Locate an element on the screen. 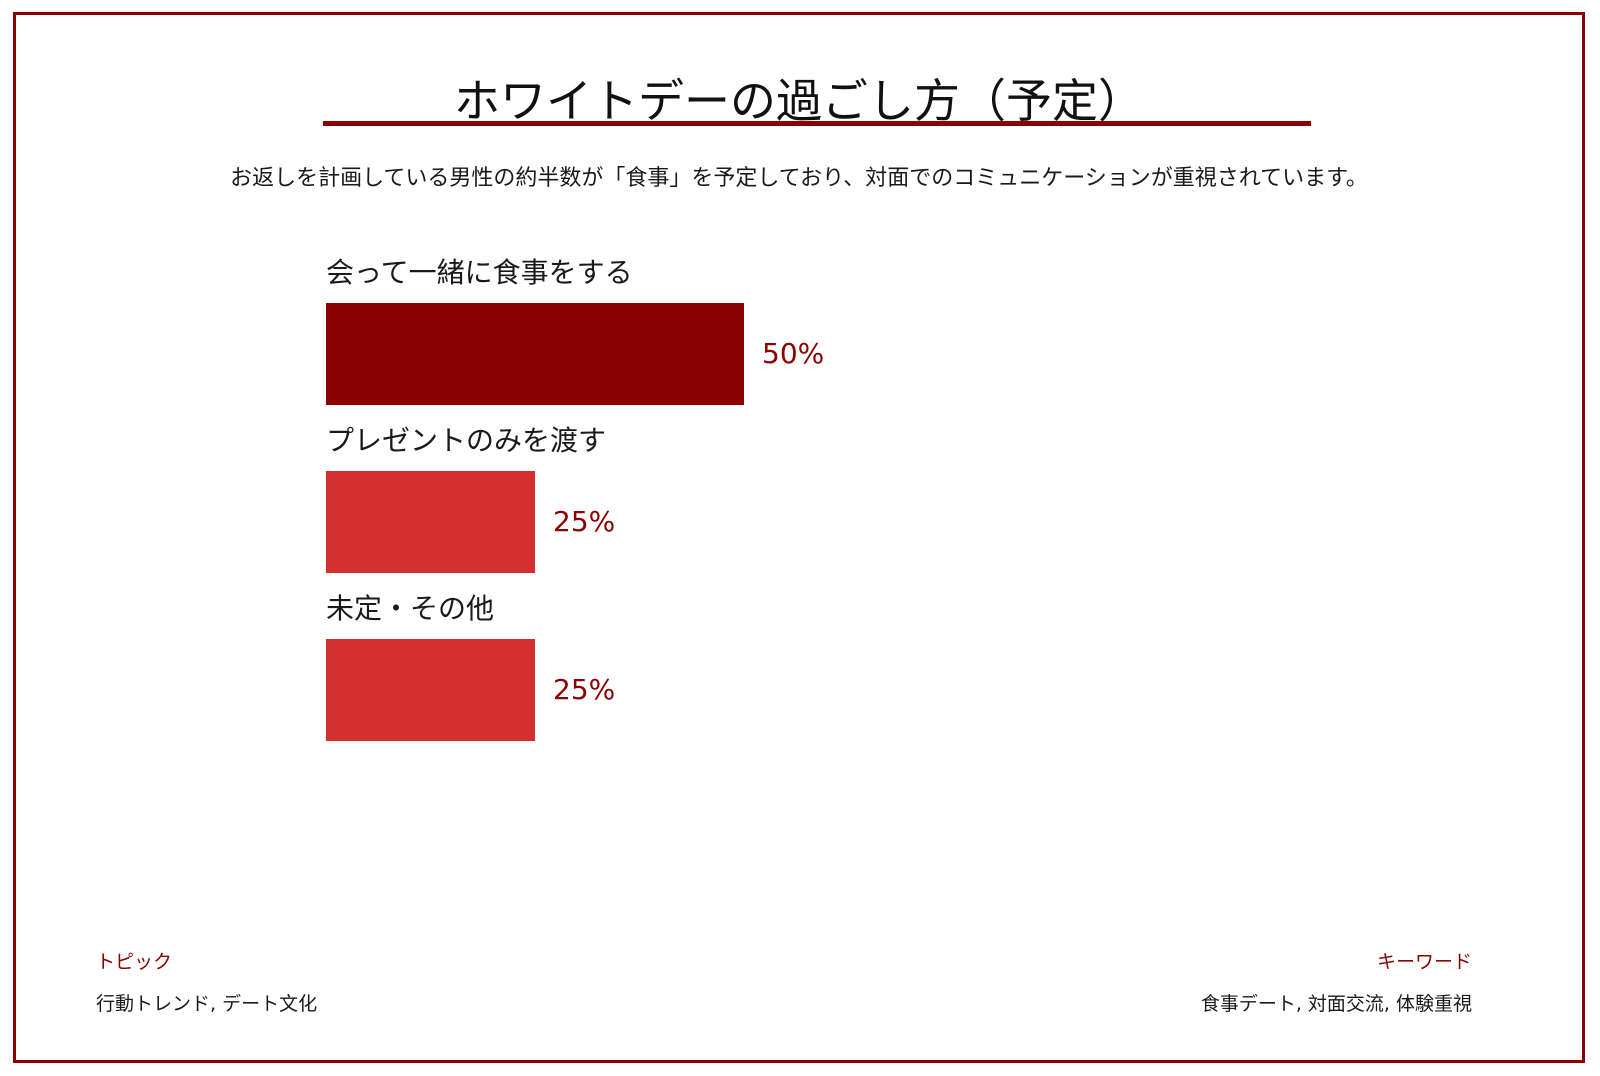 The image size is (1600, 1076). keyword-section: キーワード 食事デート, 対面交流, 体験重視 is located at coordinates (1336, 983).